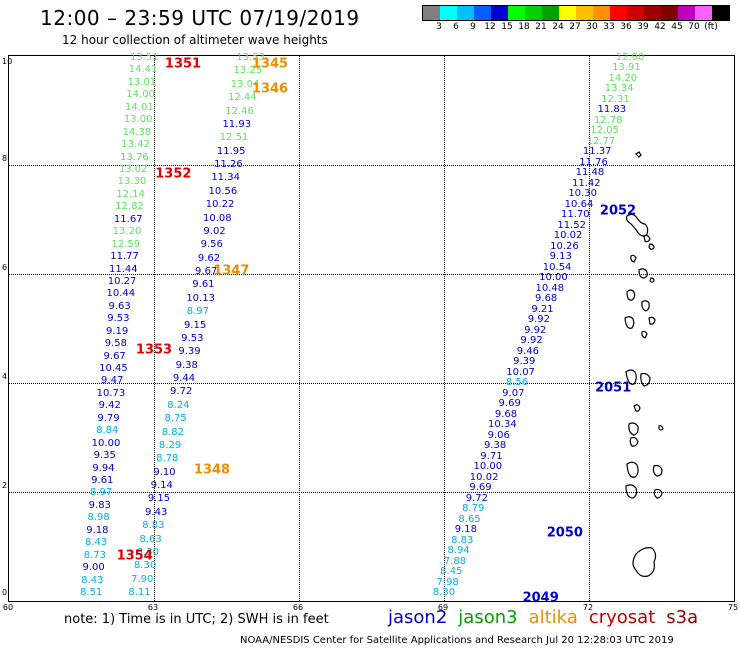 The height and width of the screenshot is (650, 740). Describe the element at coordinates (97, 530) in the screenshot. I see `wave-height-value: 9.18` at that location.